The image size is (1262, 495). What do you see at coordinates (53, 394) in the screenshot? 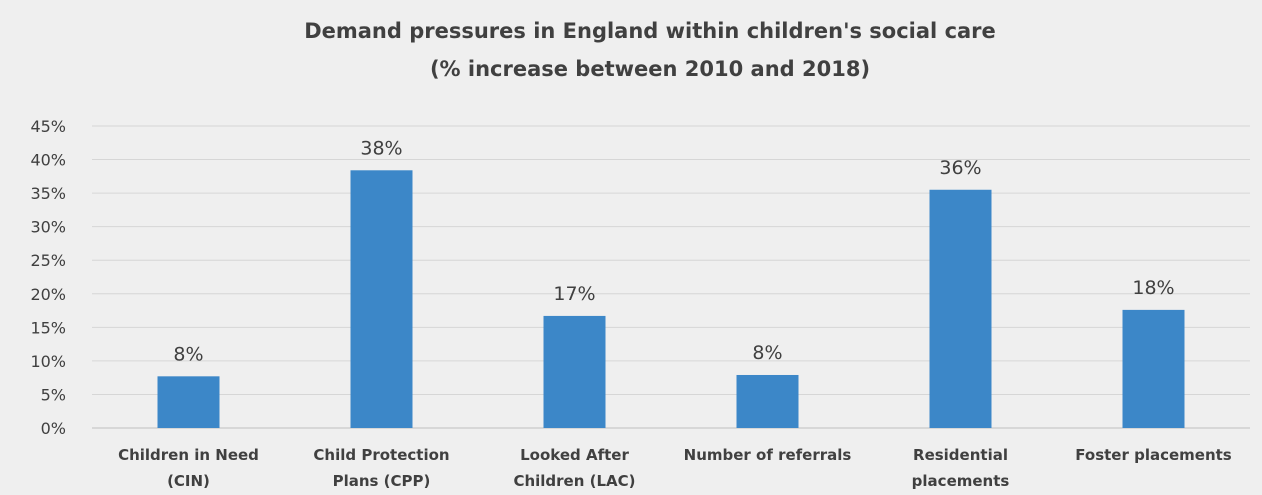
I see `y-tick-label: 5%` at bounding box center [53, 394].